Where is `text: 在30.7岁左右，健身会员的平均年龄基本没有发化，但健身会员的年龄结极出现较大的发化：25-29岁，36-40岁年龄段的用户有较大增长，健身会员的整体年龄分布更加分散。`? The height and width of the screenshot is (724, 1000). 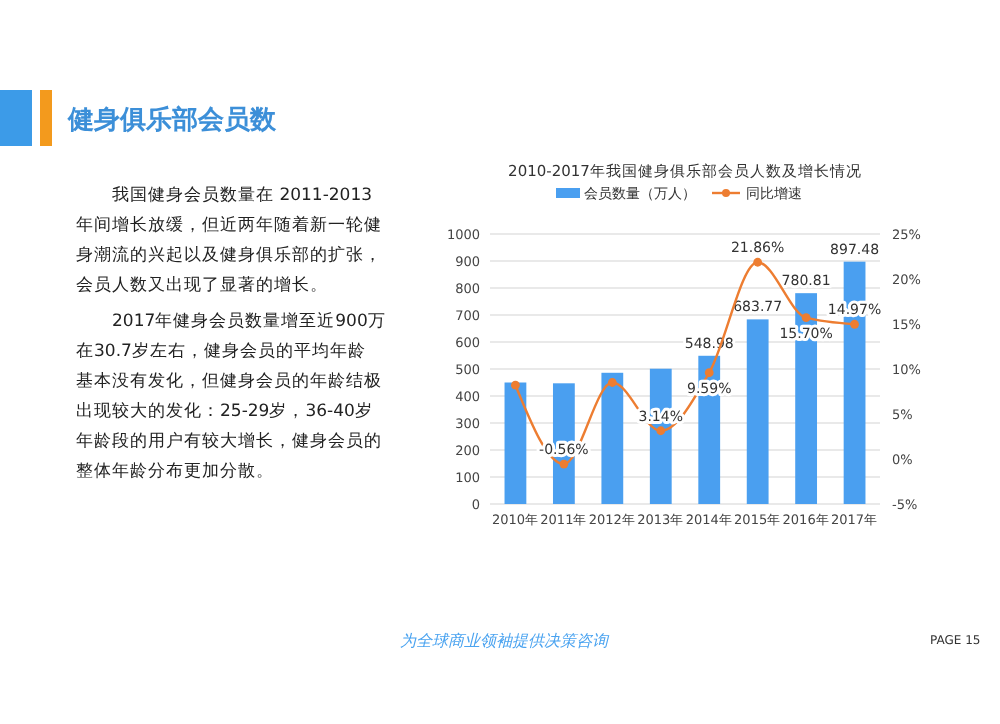 text: 在30.7岁左右，健身会员的平均年龄基本没有发化，但健身会员的年龄结极出现较大的发化：25-29岁，36-40岁年龄段的用户有较大增长，健身会员的整体年龄分布更加分散。 is located at coordinates (229, 411).